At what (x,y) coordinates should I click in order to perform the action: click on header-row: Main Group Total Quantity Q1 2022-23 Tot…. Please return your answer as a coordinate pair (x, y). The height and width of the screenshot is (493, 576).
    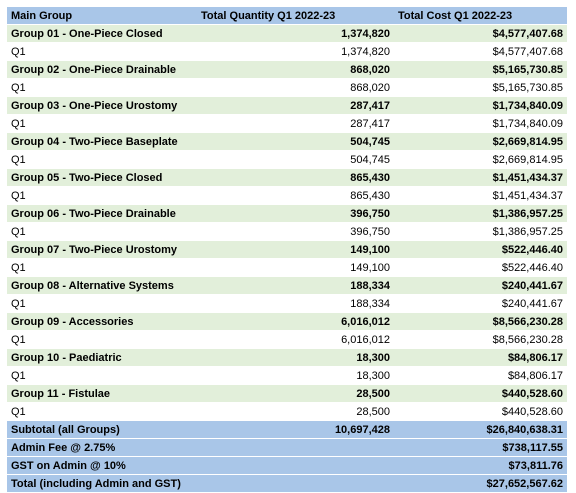
    Looking at the image, I should click on (287, 16).